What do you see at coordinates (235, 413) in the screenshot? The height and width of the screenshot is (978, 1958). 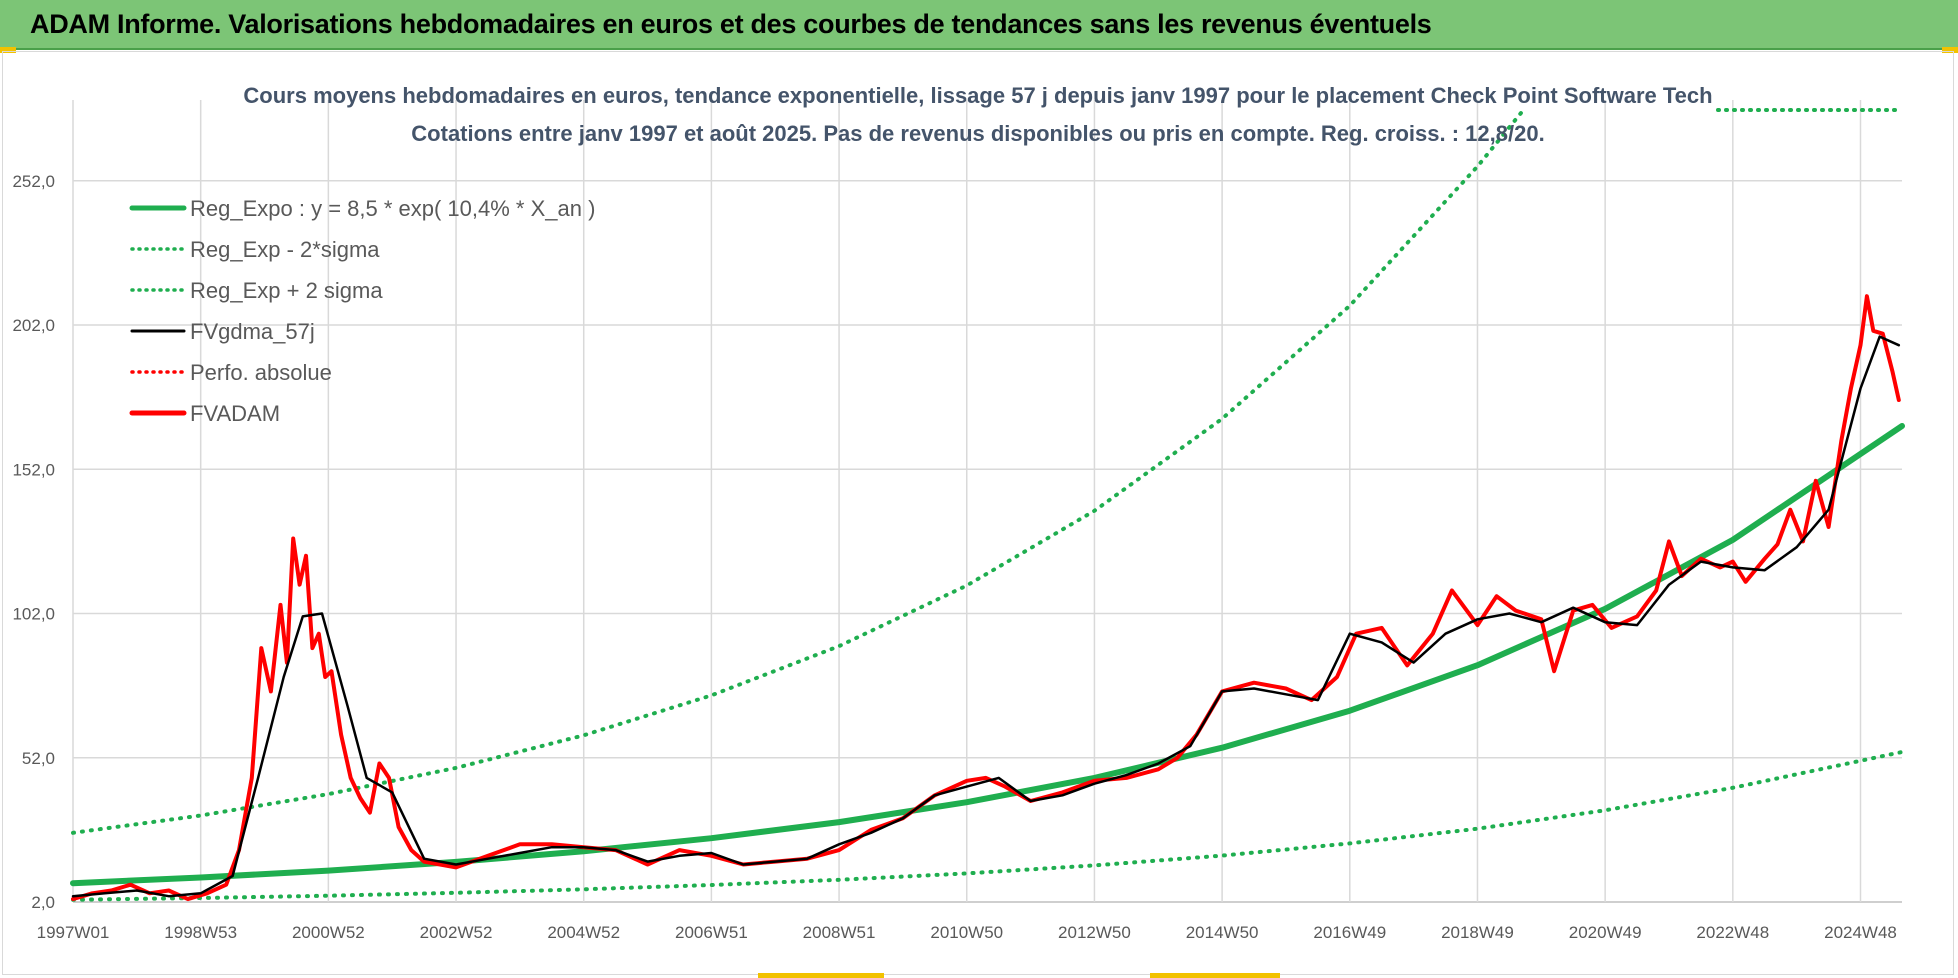 I see `legend-label: FVADAM` at bounding box center [235, 413].